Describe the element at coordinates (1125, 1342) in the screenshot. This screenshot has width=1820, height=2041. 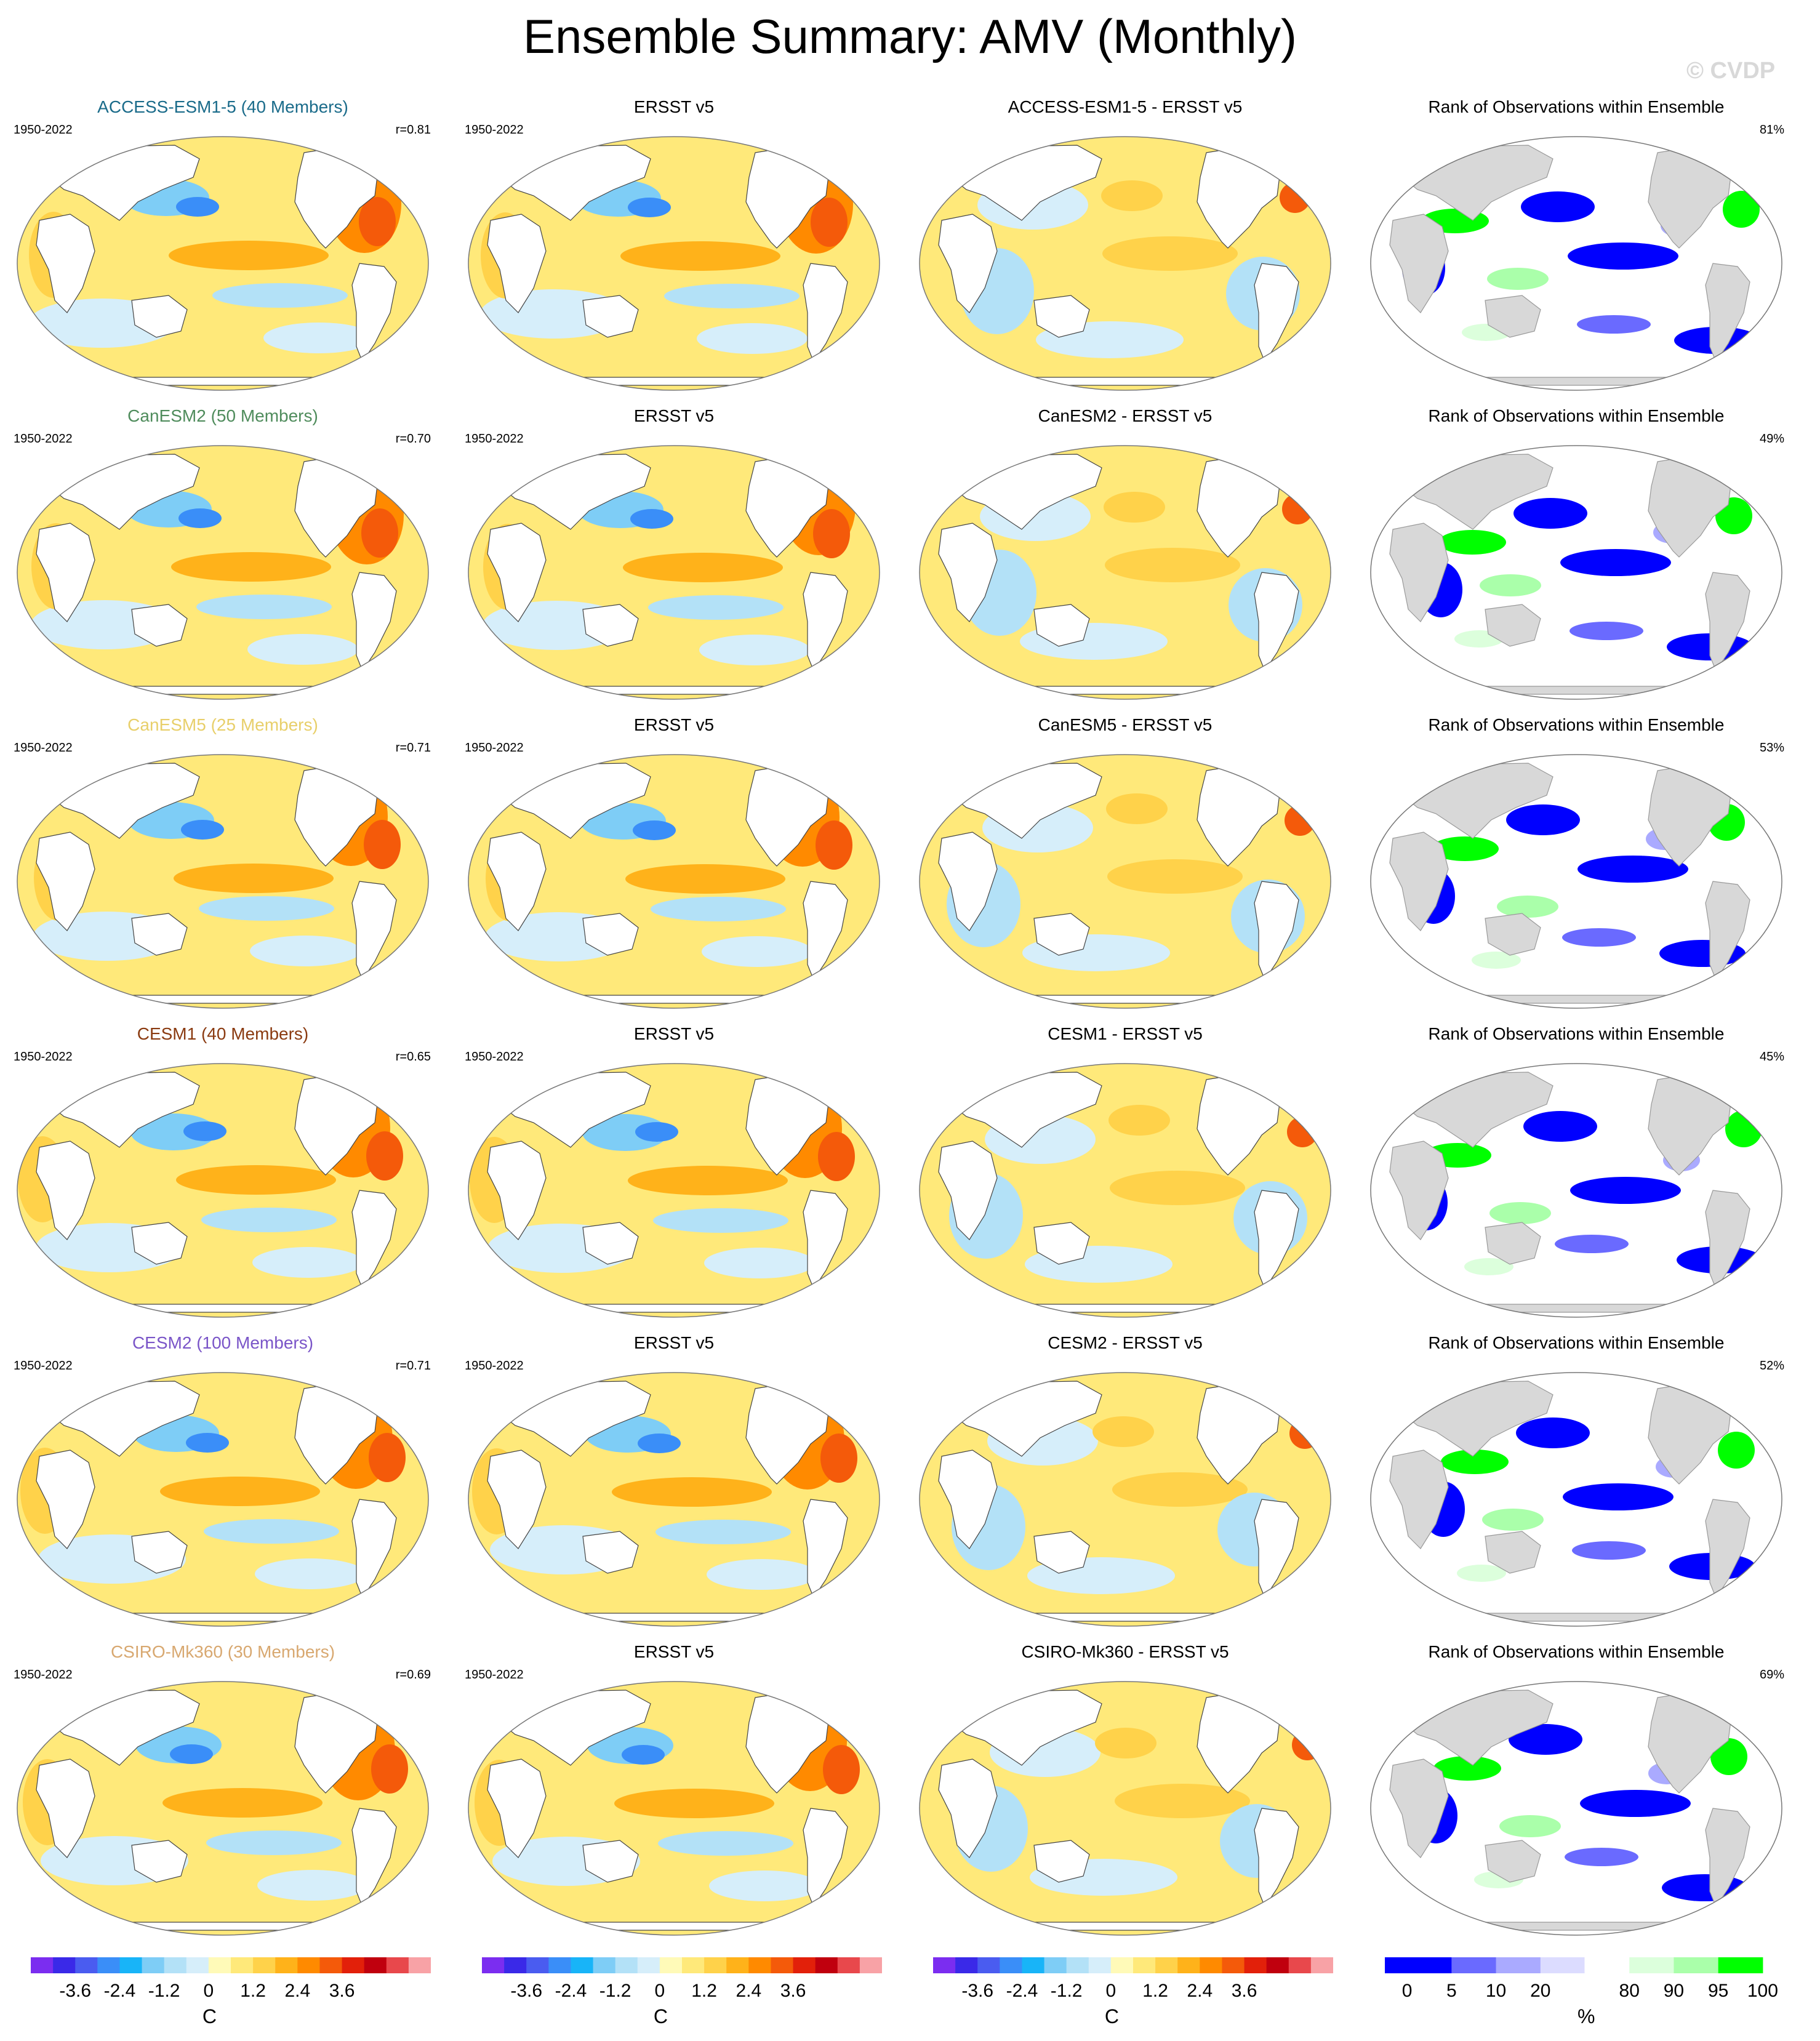
I see `panel-title: CESM2 - ERSST v5` at that location.